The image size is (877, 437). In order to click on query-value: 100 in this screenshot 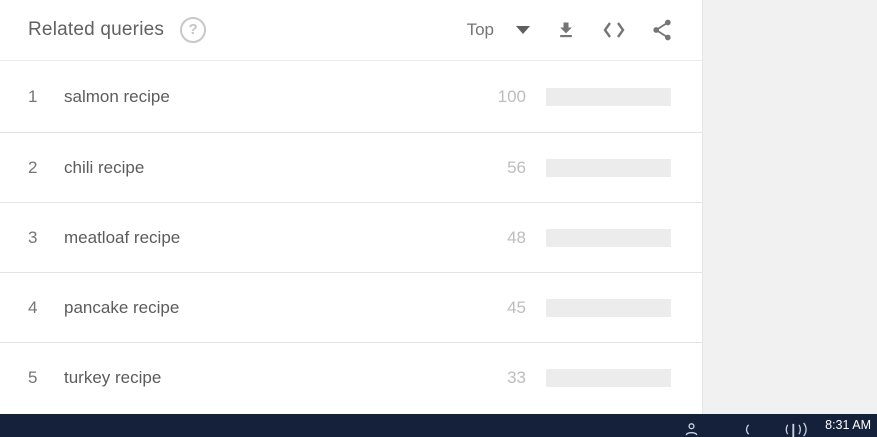, I will do `click(511, 96)`.